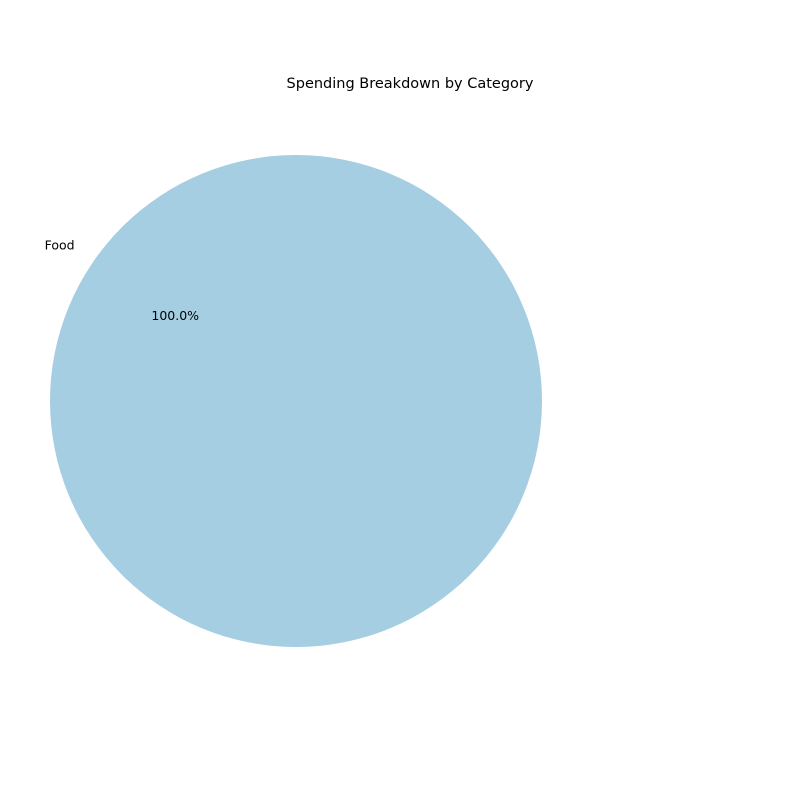 Image resolution: width=800 pixels, height=800 pixels. Describe the element at coordinates (410, 84) in the screenshot. I see `chart-title: Spending Breakdown by Category` at that location.